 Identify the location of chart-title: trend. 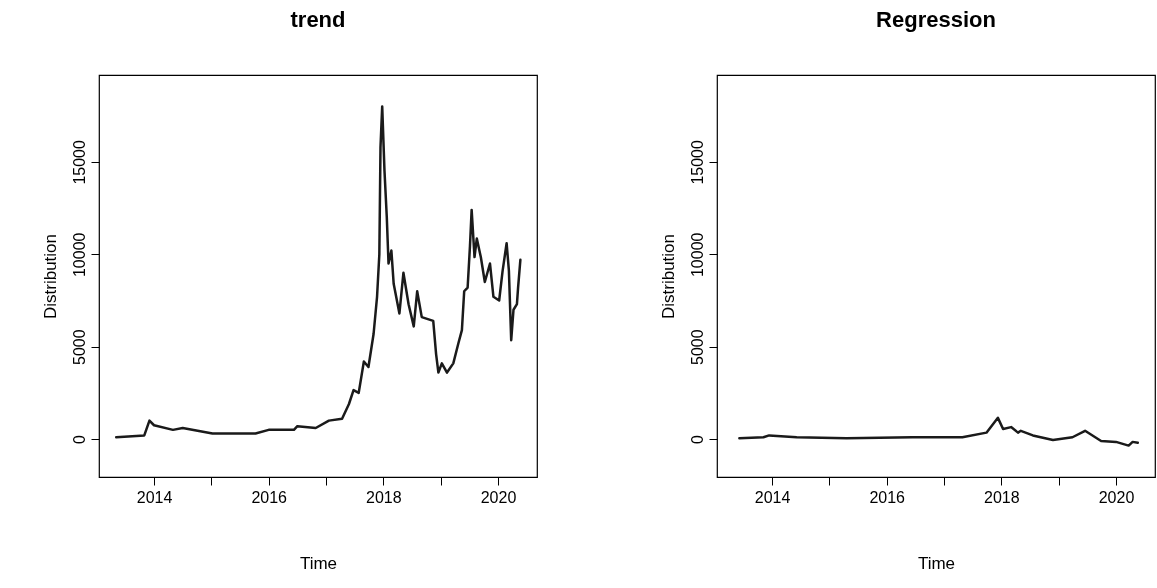
(318, 19).